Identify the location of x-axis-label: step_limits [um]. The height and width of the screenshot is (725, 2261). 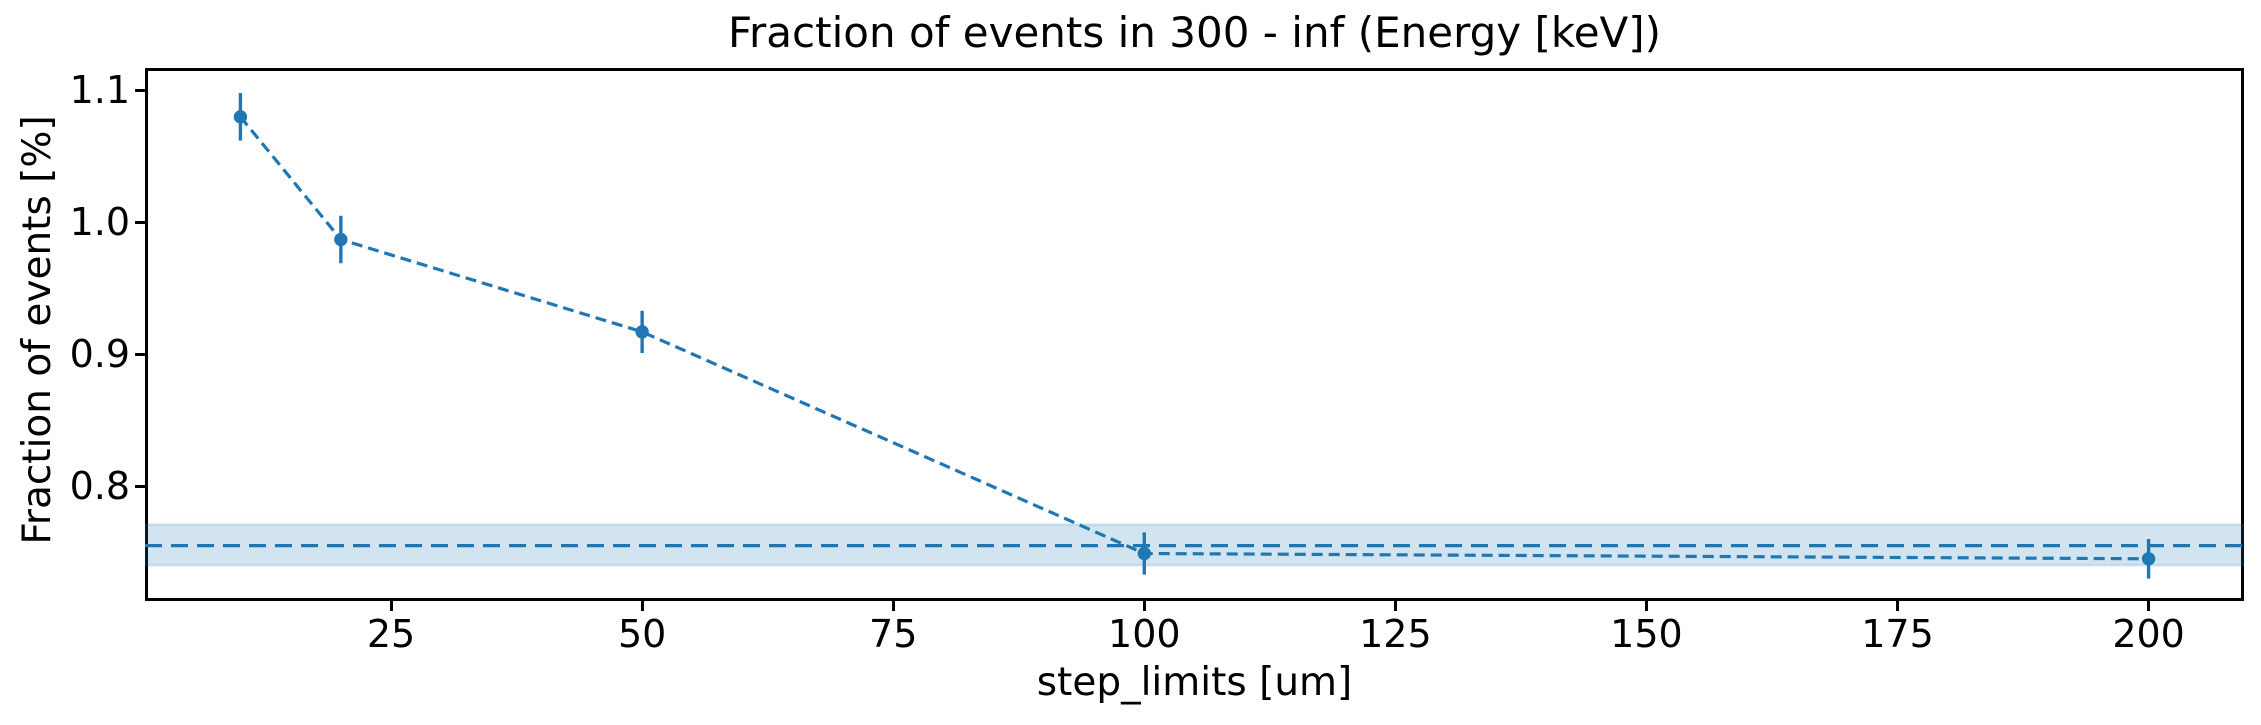
(1194, 682).